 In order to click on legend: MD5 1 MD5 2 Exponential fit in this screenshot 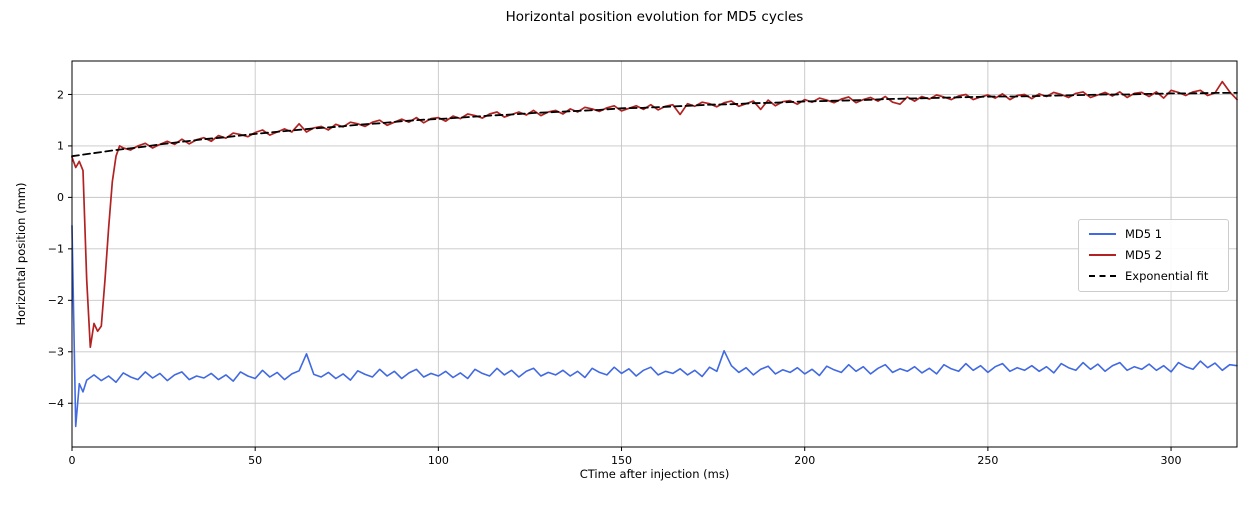, I will do `click(1153, 255)`.